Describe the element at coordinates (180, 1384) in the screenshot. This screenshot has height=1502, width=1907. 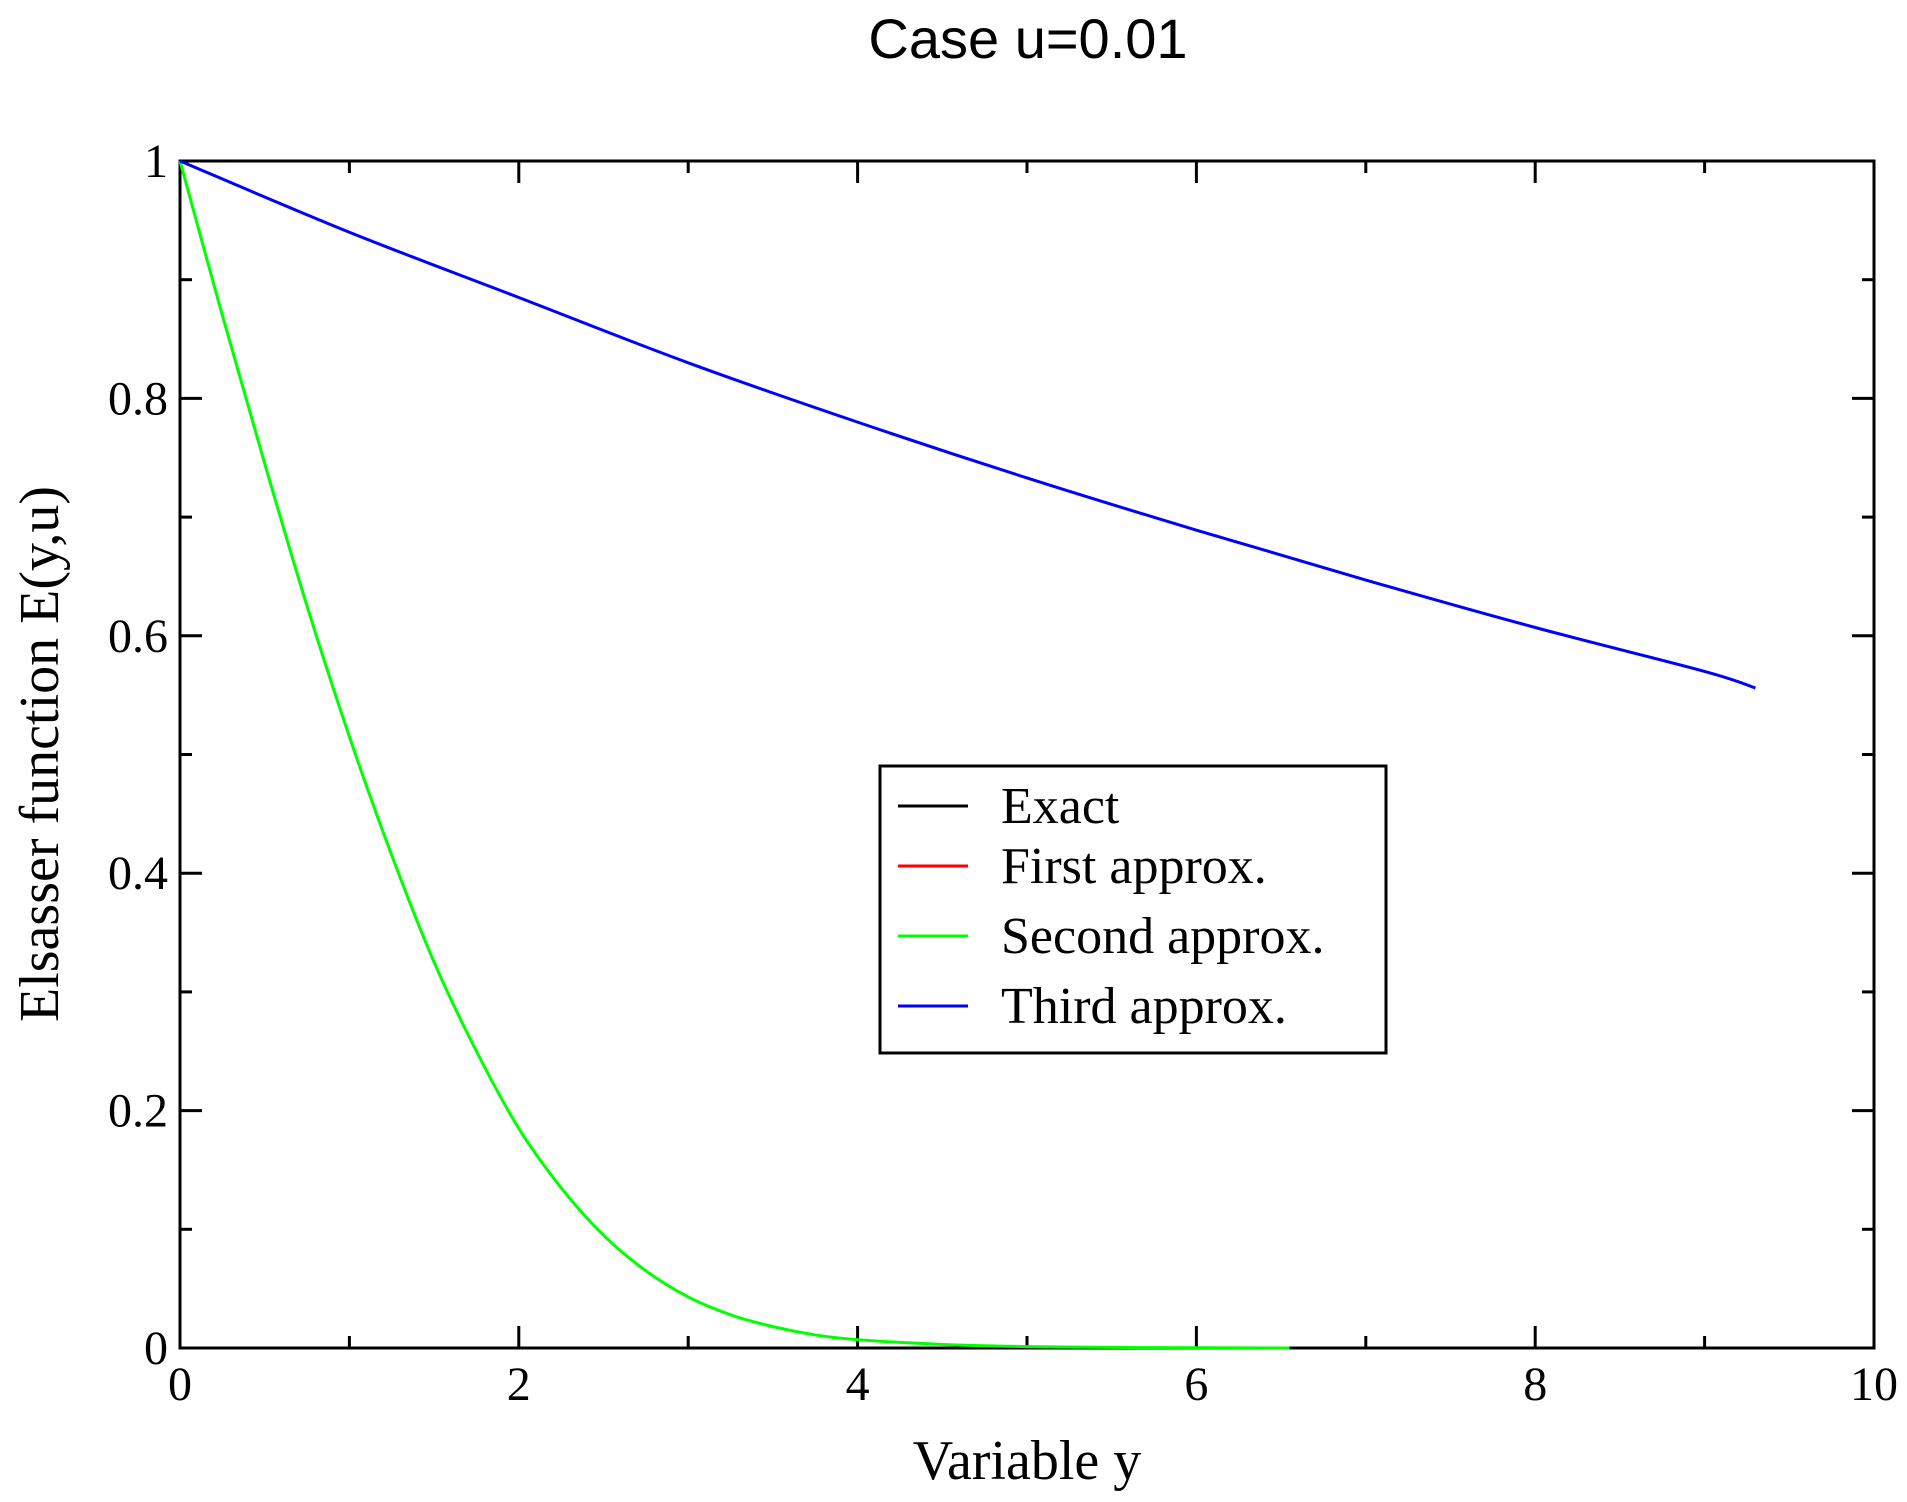
I see `x-tick-label: 0` at that location.